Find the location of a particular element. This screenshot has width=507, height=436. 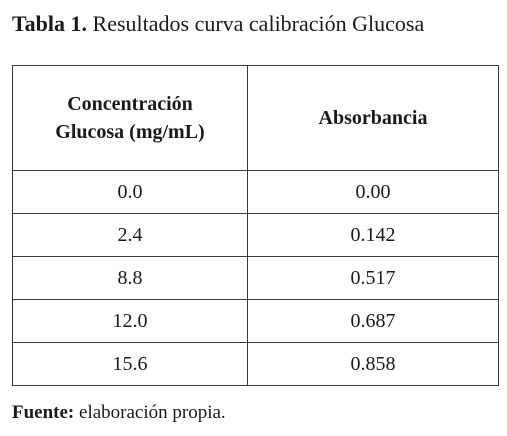

table-row: 0.0 0.00 is located at coordinates (255, 192).